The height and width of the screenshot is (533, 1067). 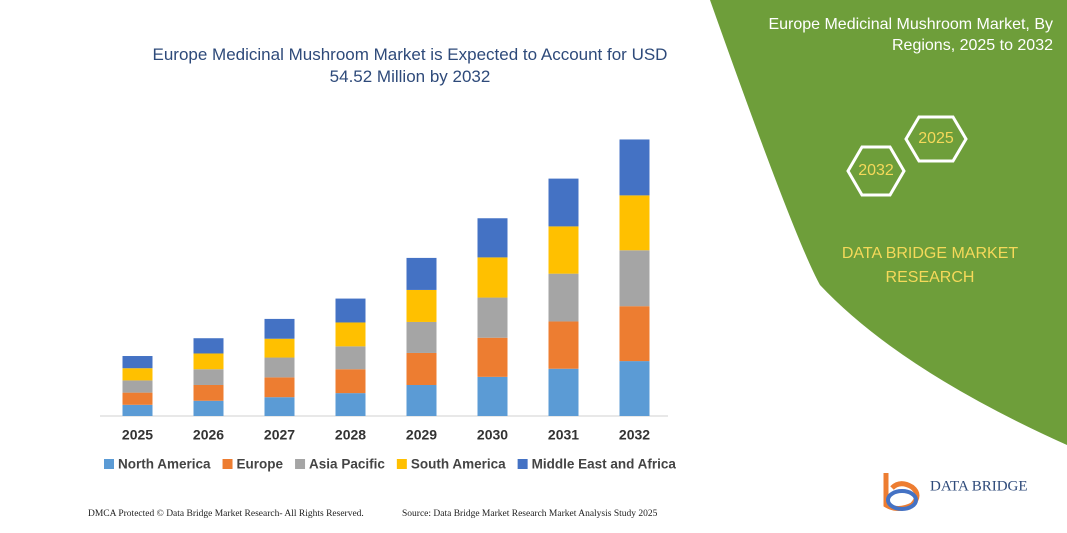 I want to click on x-tick-label: 2026, so click(x=208, y=435).